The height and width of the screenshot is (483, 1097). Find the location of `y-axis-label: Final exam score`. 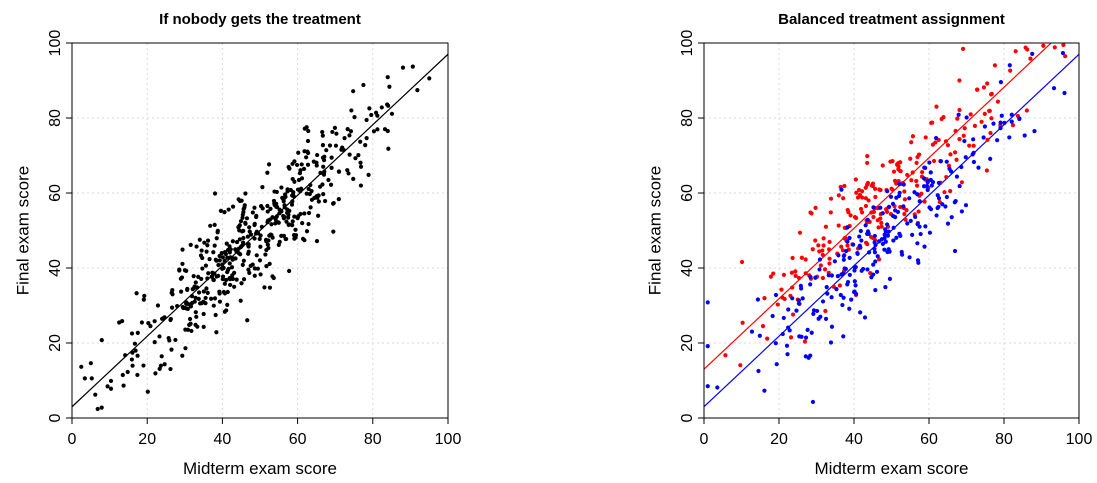

y-axis-label: Final exam score is located at coordinates (654, 230).